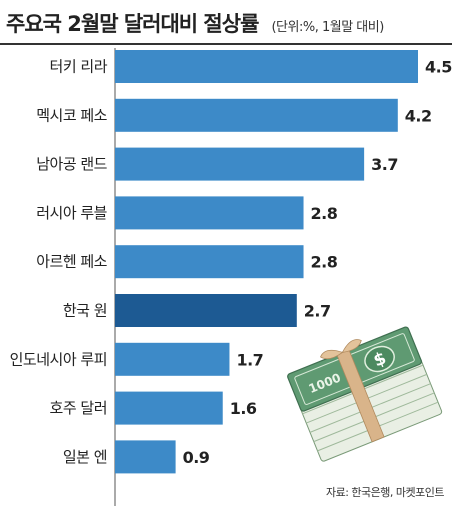 Image resolution: width=452 pixels, height=506 pixels. What do you see at coordinates (226, 44) in the screenshot?
I see `title-divider` at bounding box center [226, 44].